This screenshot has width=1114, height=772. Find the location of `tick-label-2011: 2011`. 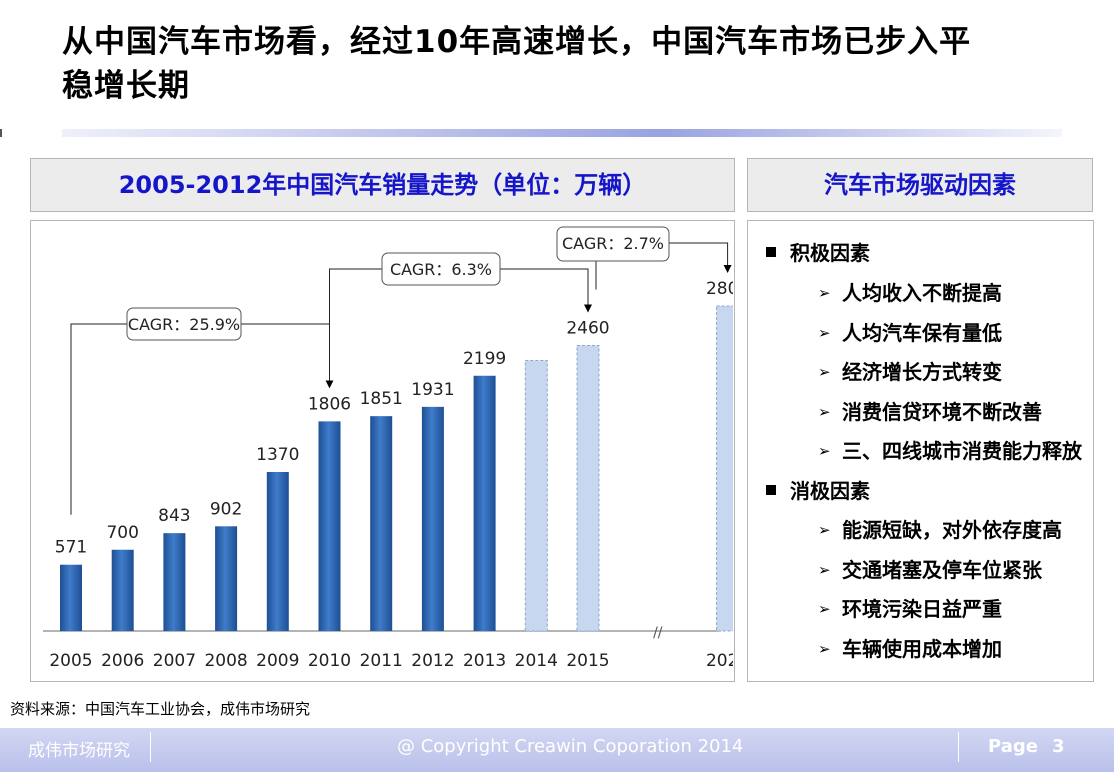

tick-label-2011: 2011 is located at coordinates (381, 661).